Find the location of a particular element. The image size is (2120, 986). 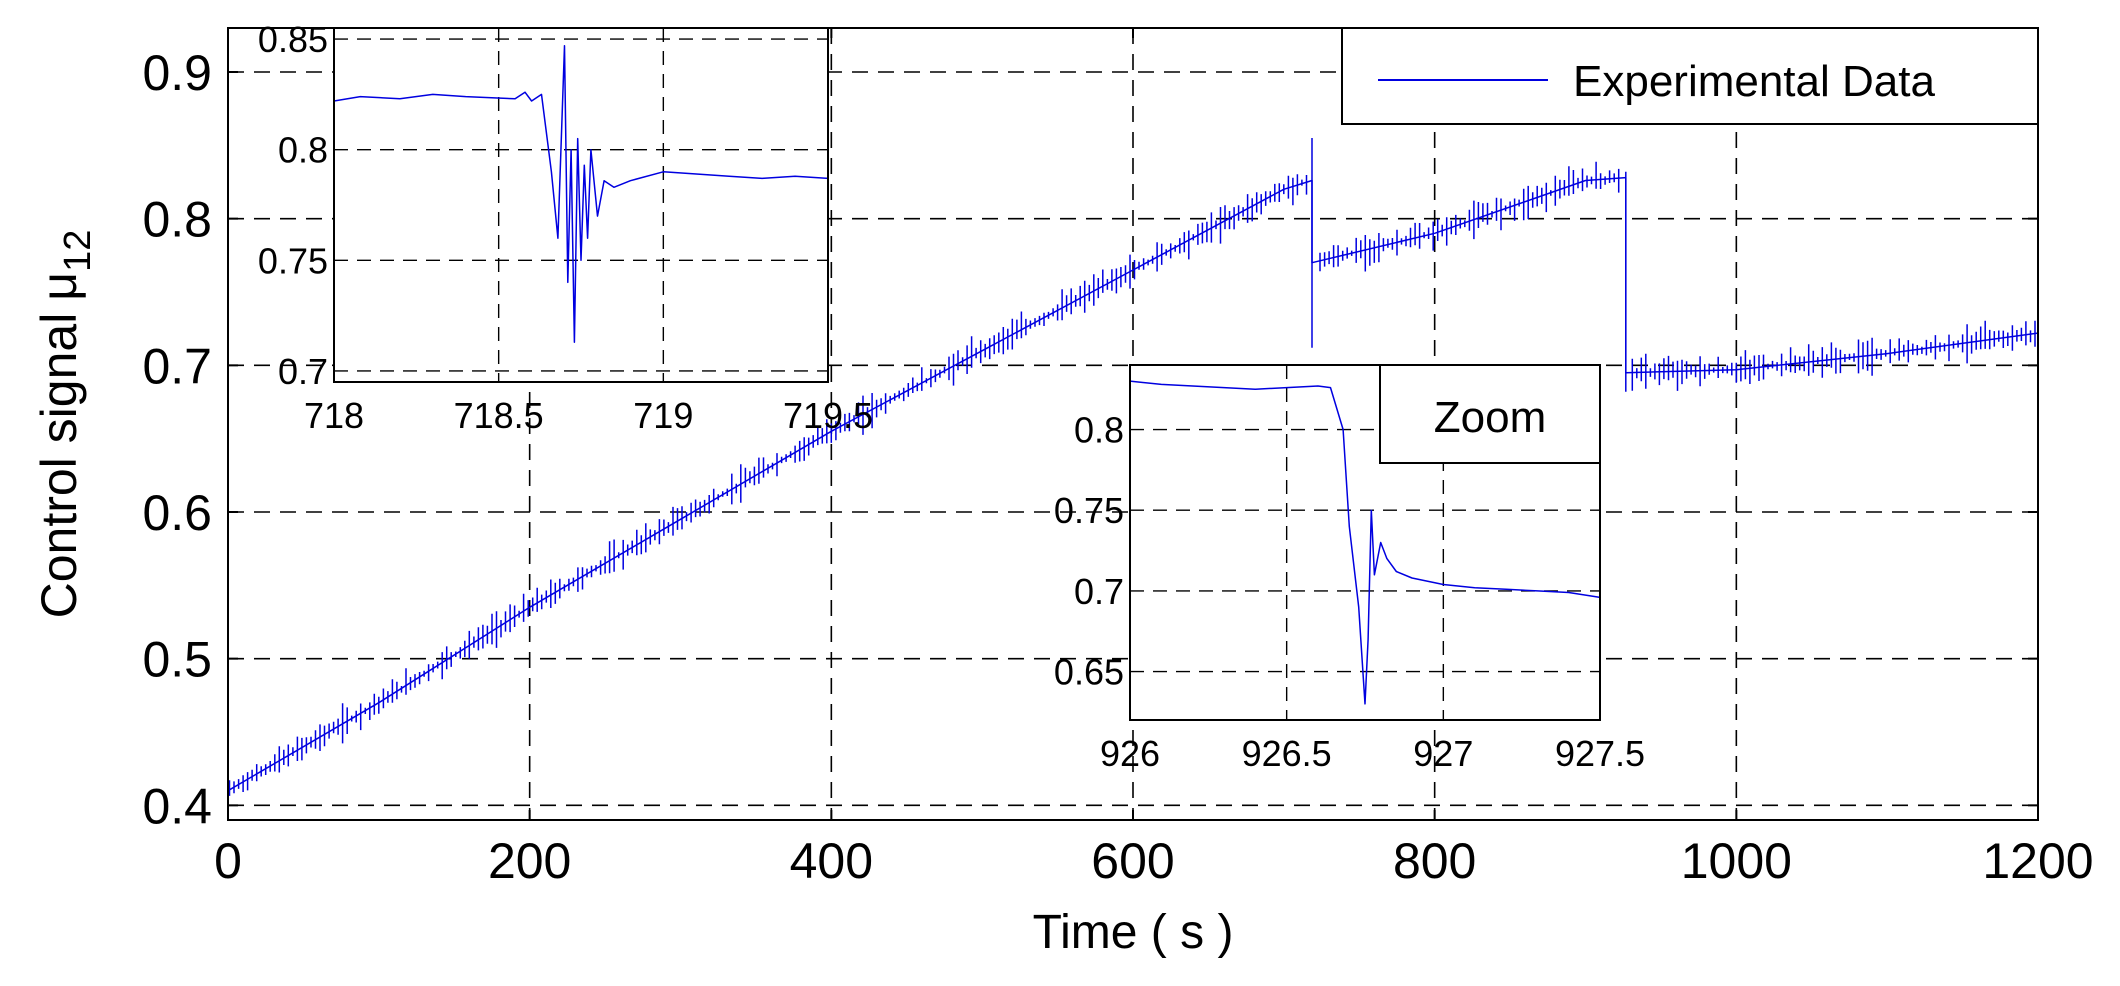

zoom-title: Zoom is located at coordinates (1490, 417).